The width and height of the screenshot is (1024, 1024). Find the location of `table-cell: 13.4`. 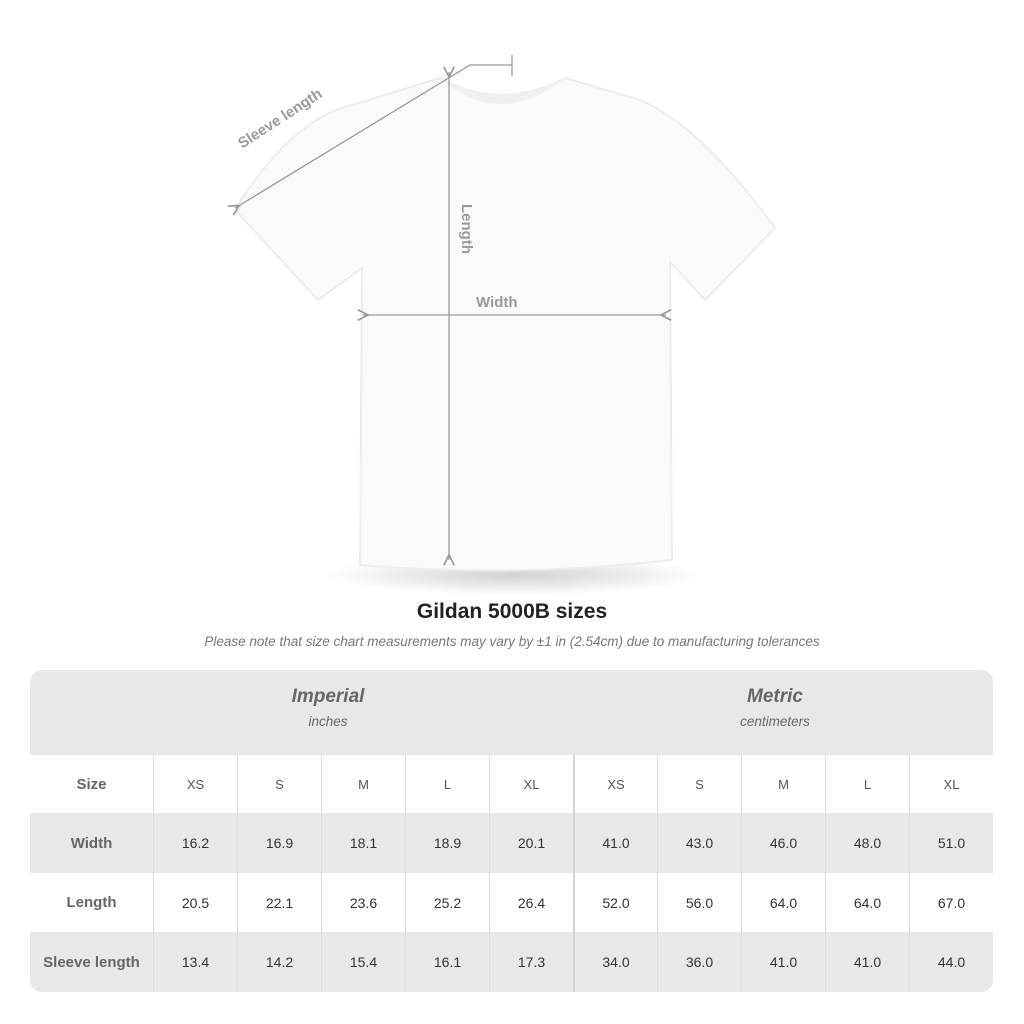

table-cell: 13.4 is located at coordinates (195, 962).